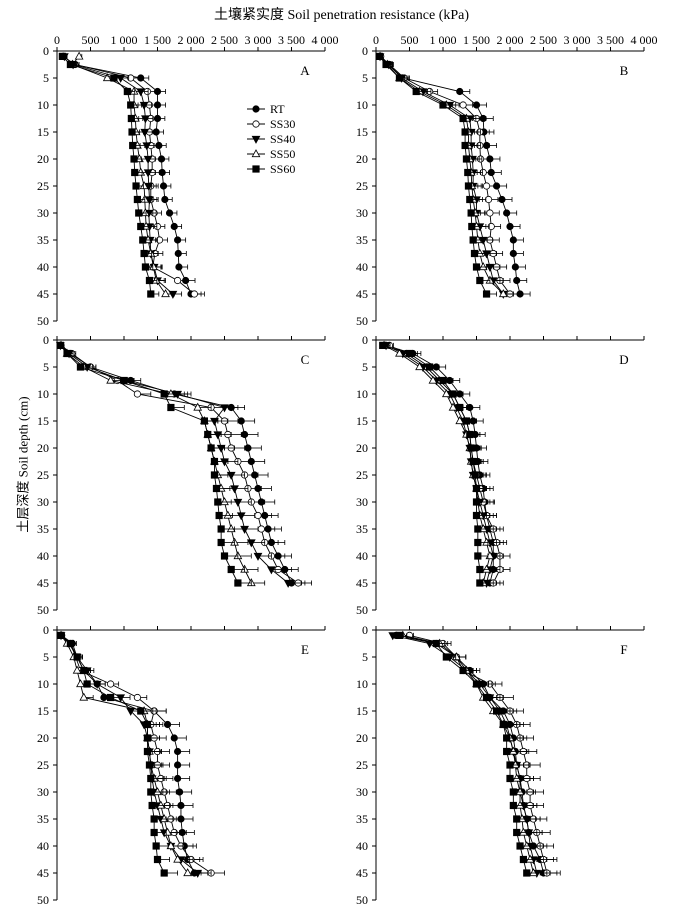 The width and height of the screenshot is (683, 915). Describe the element at coordinates (43, 738) in the screenshot. I see `panel-e-y-tick-label: 20` at that location.